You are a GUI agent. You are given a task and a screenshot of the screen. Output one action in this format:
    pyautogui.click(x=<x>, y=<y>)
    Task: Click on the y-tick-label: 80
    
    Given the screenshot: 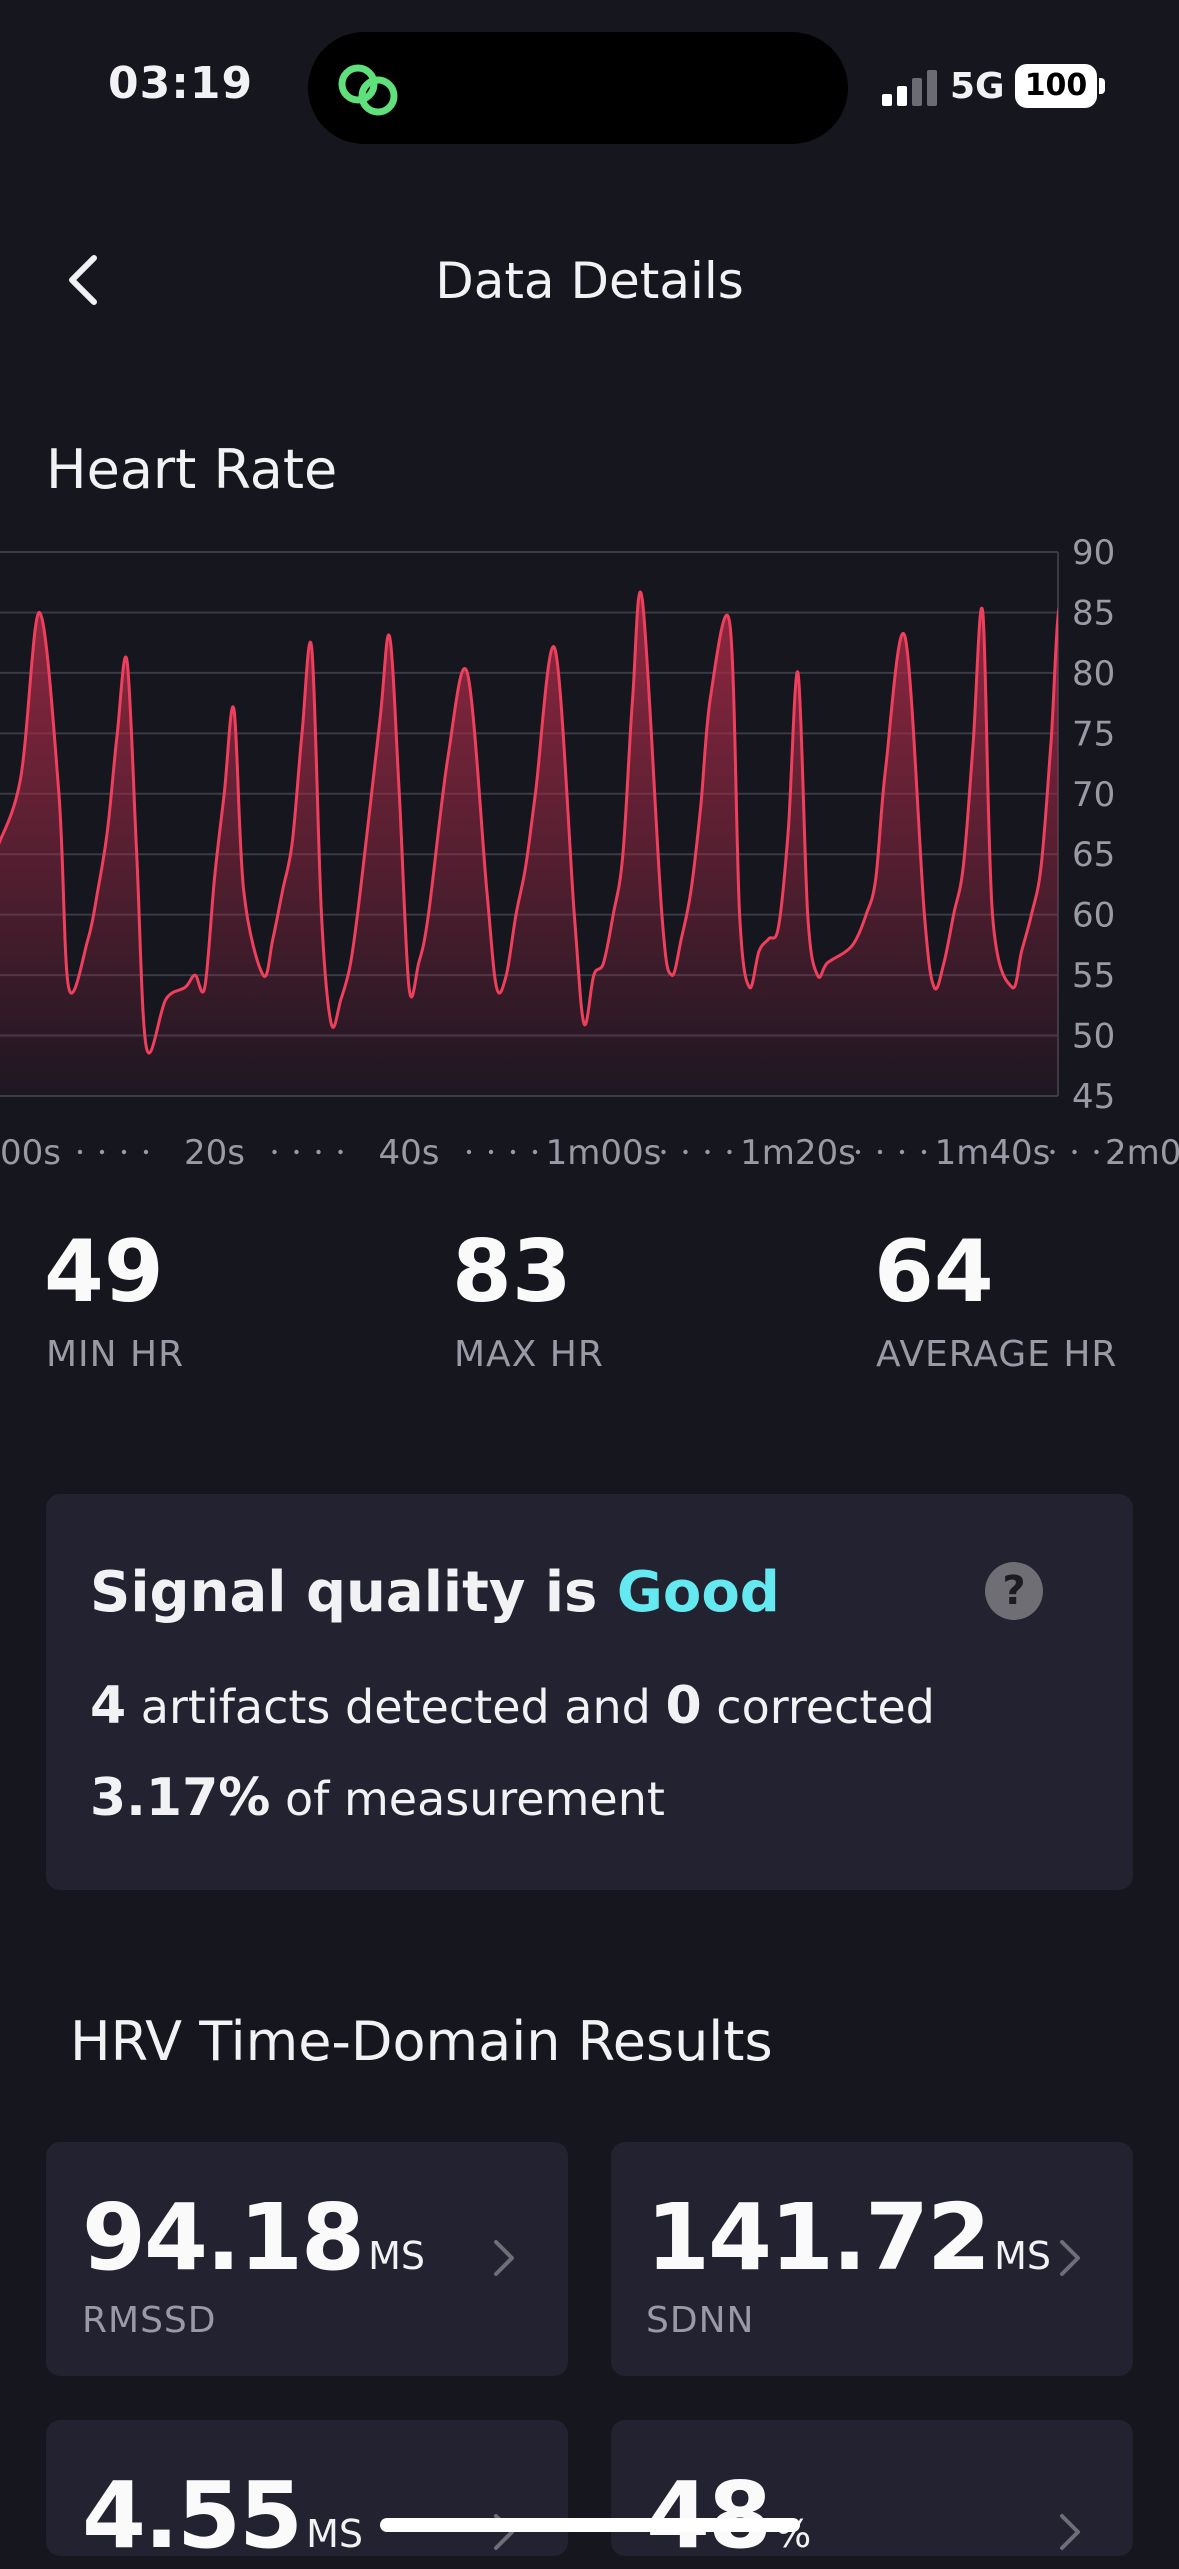 What is the action you would take?
    pyautogui.click(x=1093, y=674)
    